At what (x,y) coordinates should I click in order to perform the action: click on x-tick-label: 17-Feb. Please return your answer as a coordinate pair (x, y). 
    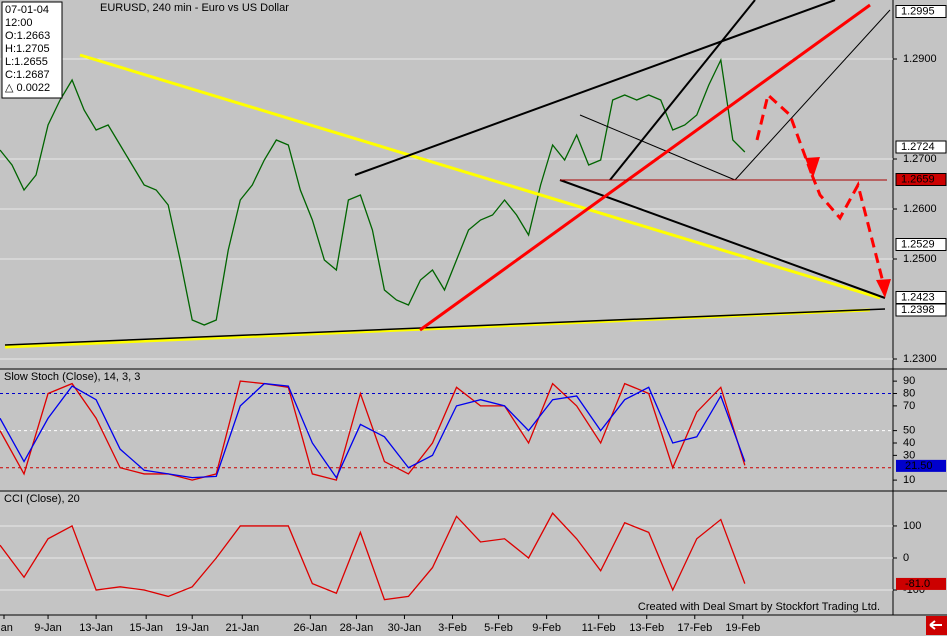
    Looking at the image, I should click on (694, 628).